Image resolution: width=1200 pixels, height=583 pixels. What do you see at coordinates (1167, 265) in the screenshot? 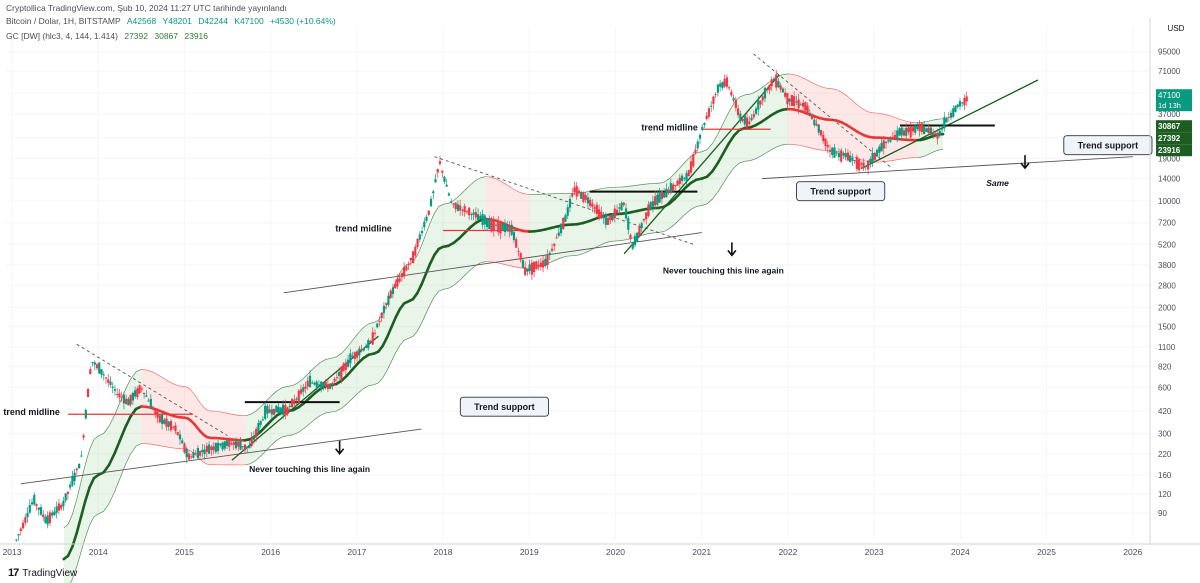
I see `y-tick-label: 3800` at bounding box center [1167, 265].